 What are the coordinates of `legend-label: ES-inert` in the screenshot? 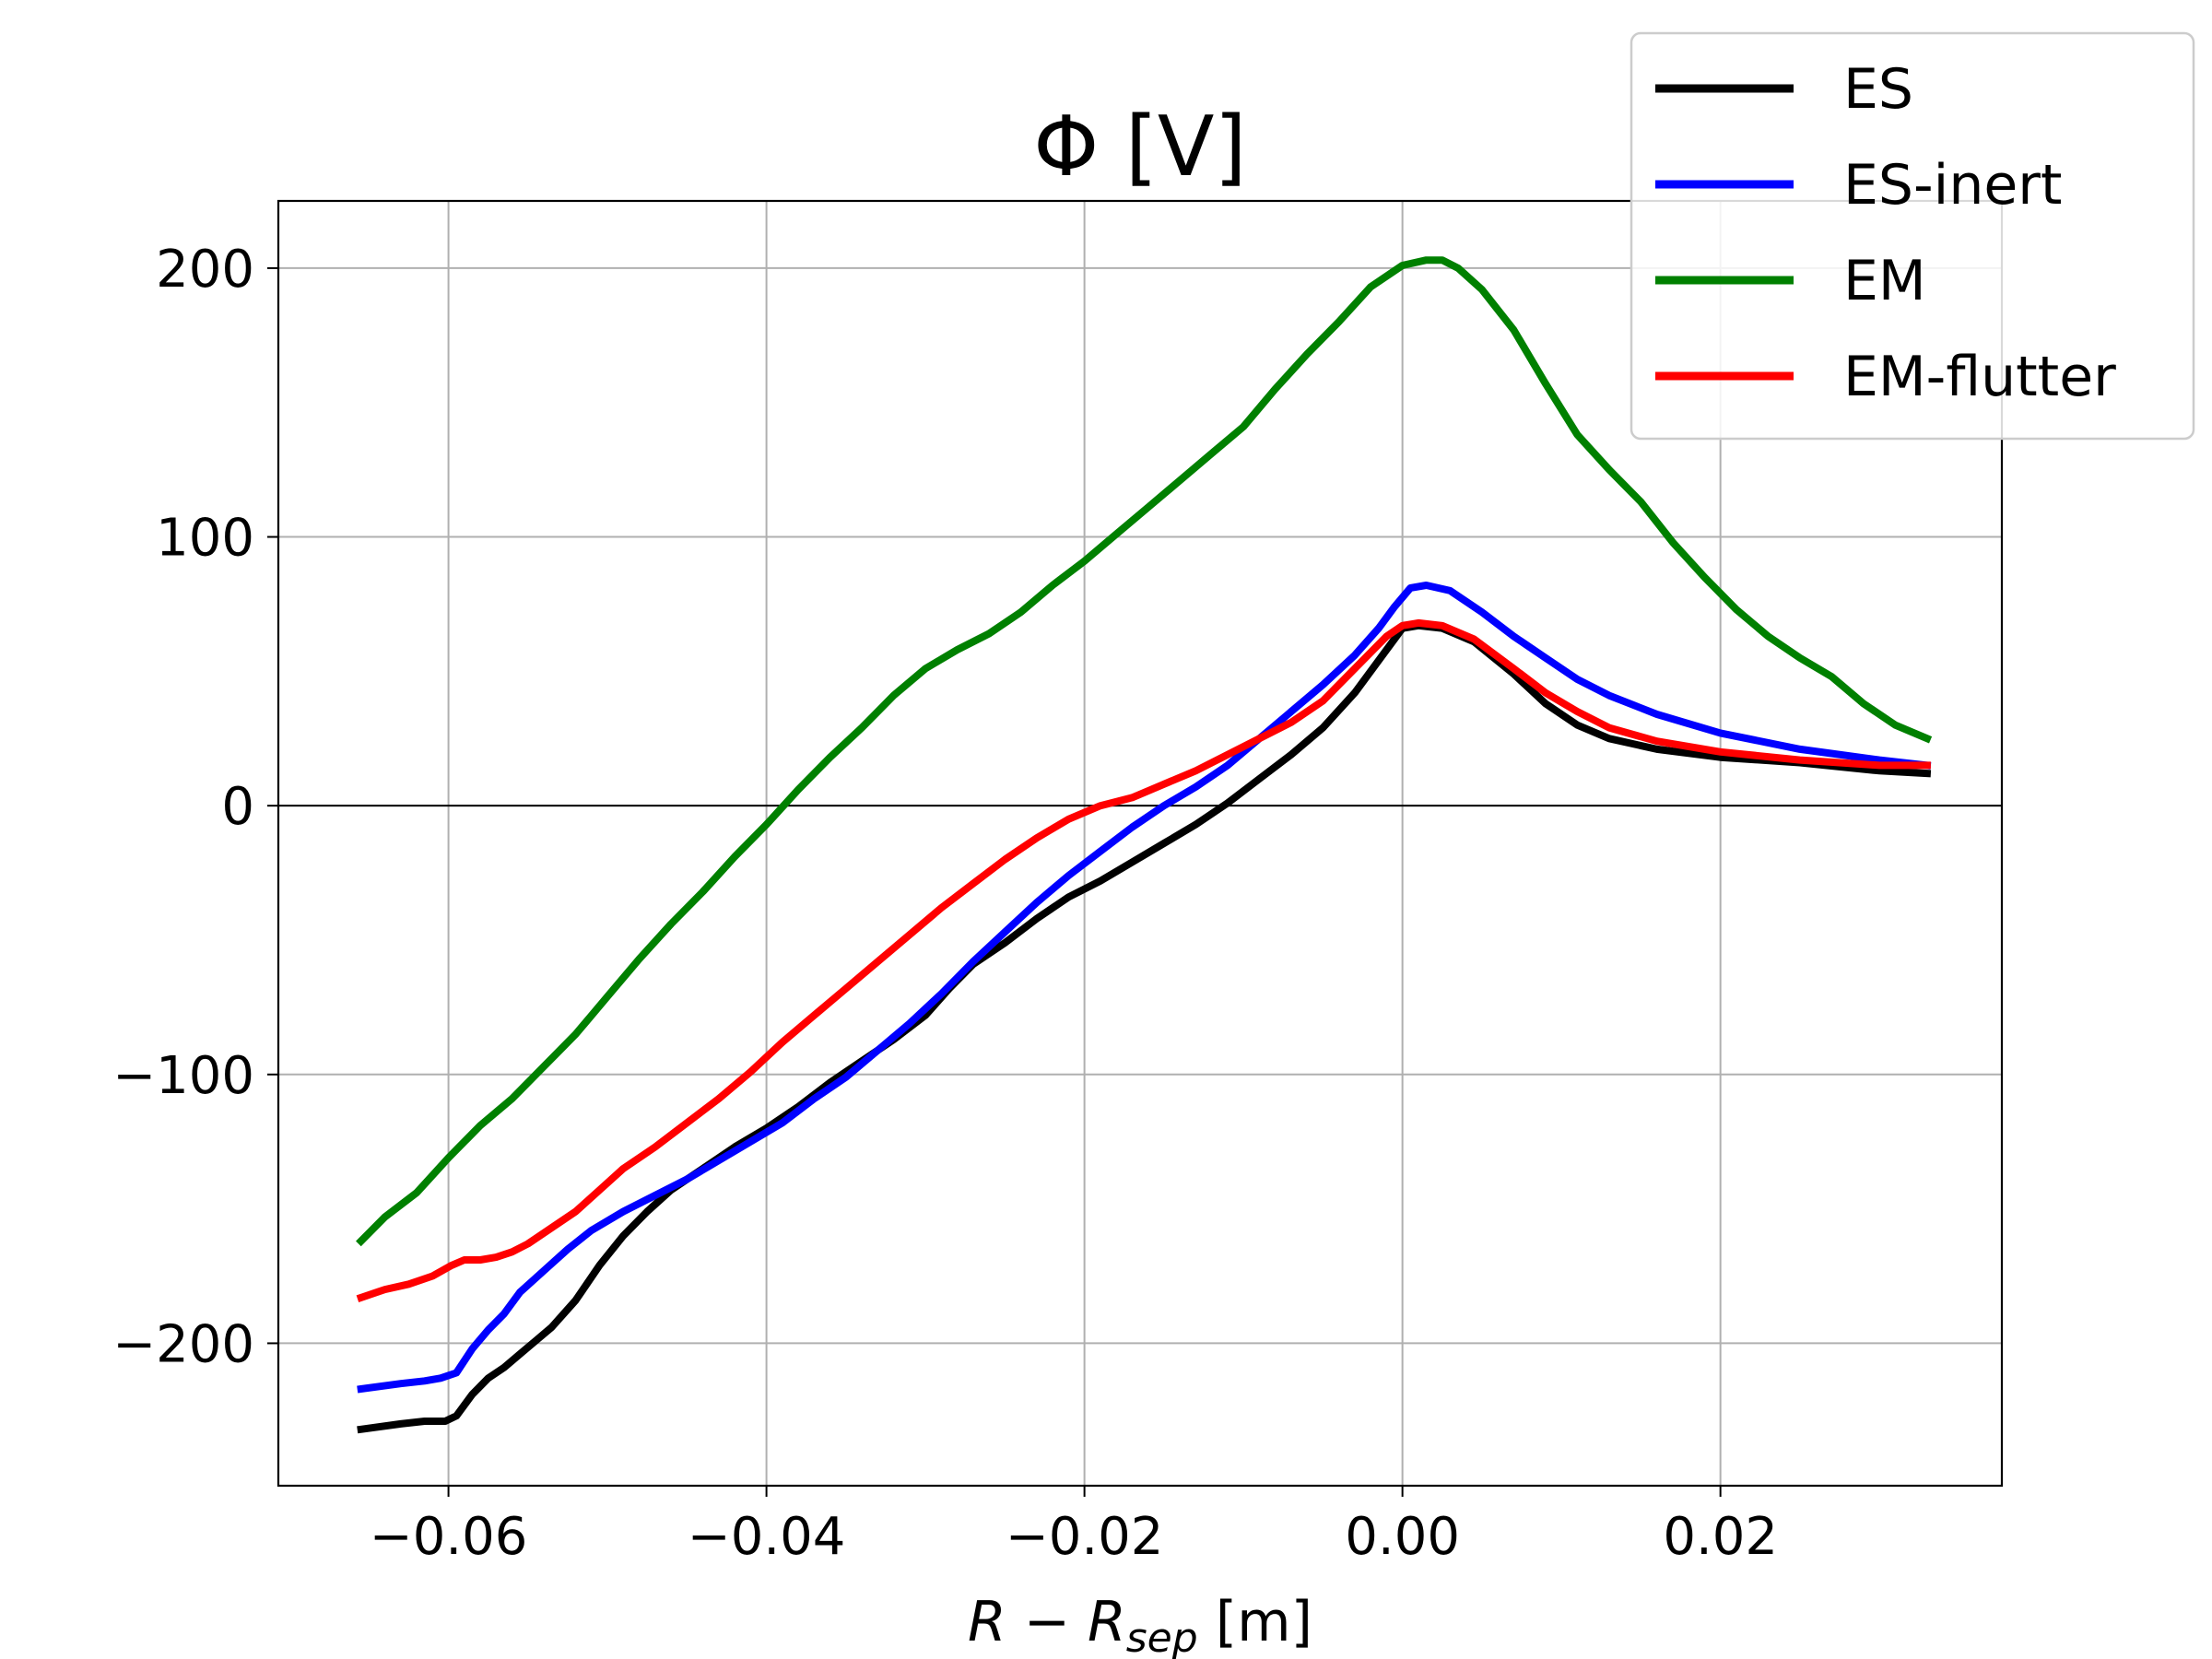 It's located at (1952, 185).